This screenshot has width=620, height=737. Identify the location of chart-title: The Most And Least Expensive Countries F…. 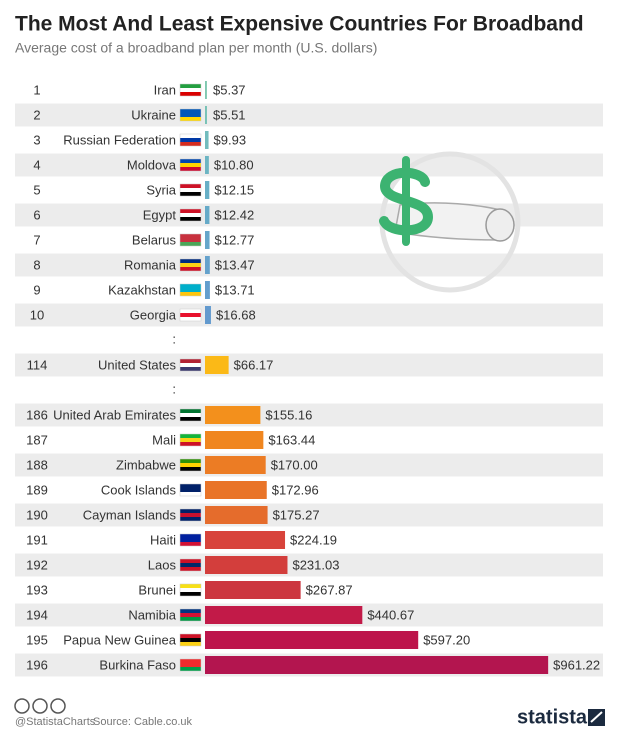
(299, 24).